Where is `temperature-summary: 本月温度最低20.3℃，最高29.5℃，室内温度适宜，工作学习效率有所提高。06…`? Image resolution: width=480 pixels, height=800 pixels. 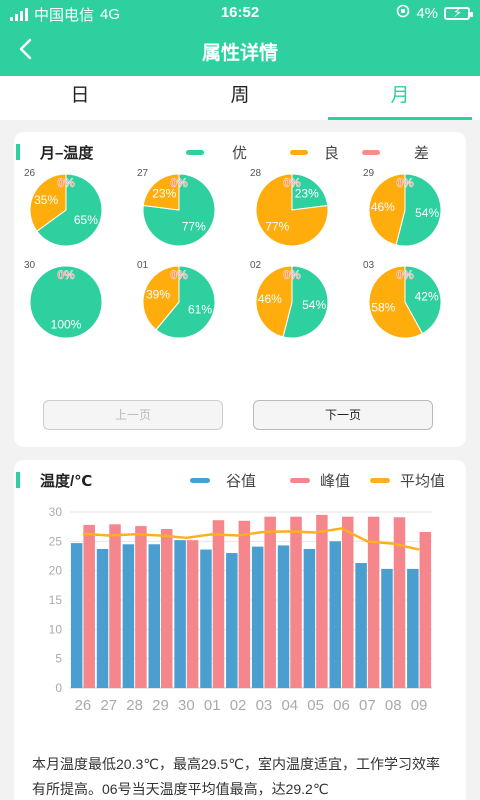 temperature-summary: 本月温度最低20.3℃，最高29.5℃，室内温度适宜，工作学习效率有所提高。06… is located at coordinates (236, 776).